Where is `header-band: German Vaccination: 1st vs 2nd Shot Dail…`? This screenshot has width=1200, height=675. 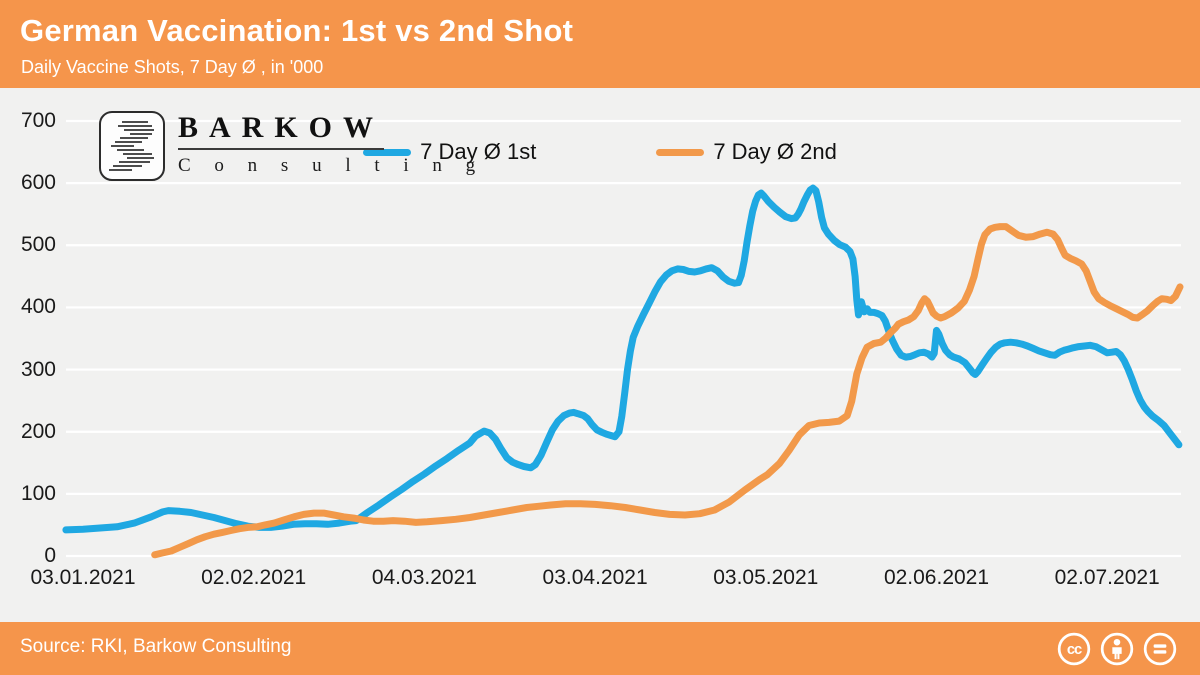 header-band: German Vaccination: 1st vs 2nd Shot Dail… is located at coordinates (600, 44).